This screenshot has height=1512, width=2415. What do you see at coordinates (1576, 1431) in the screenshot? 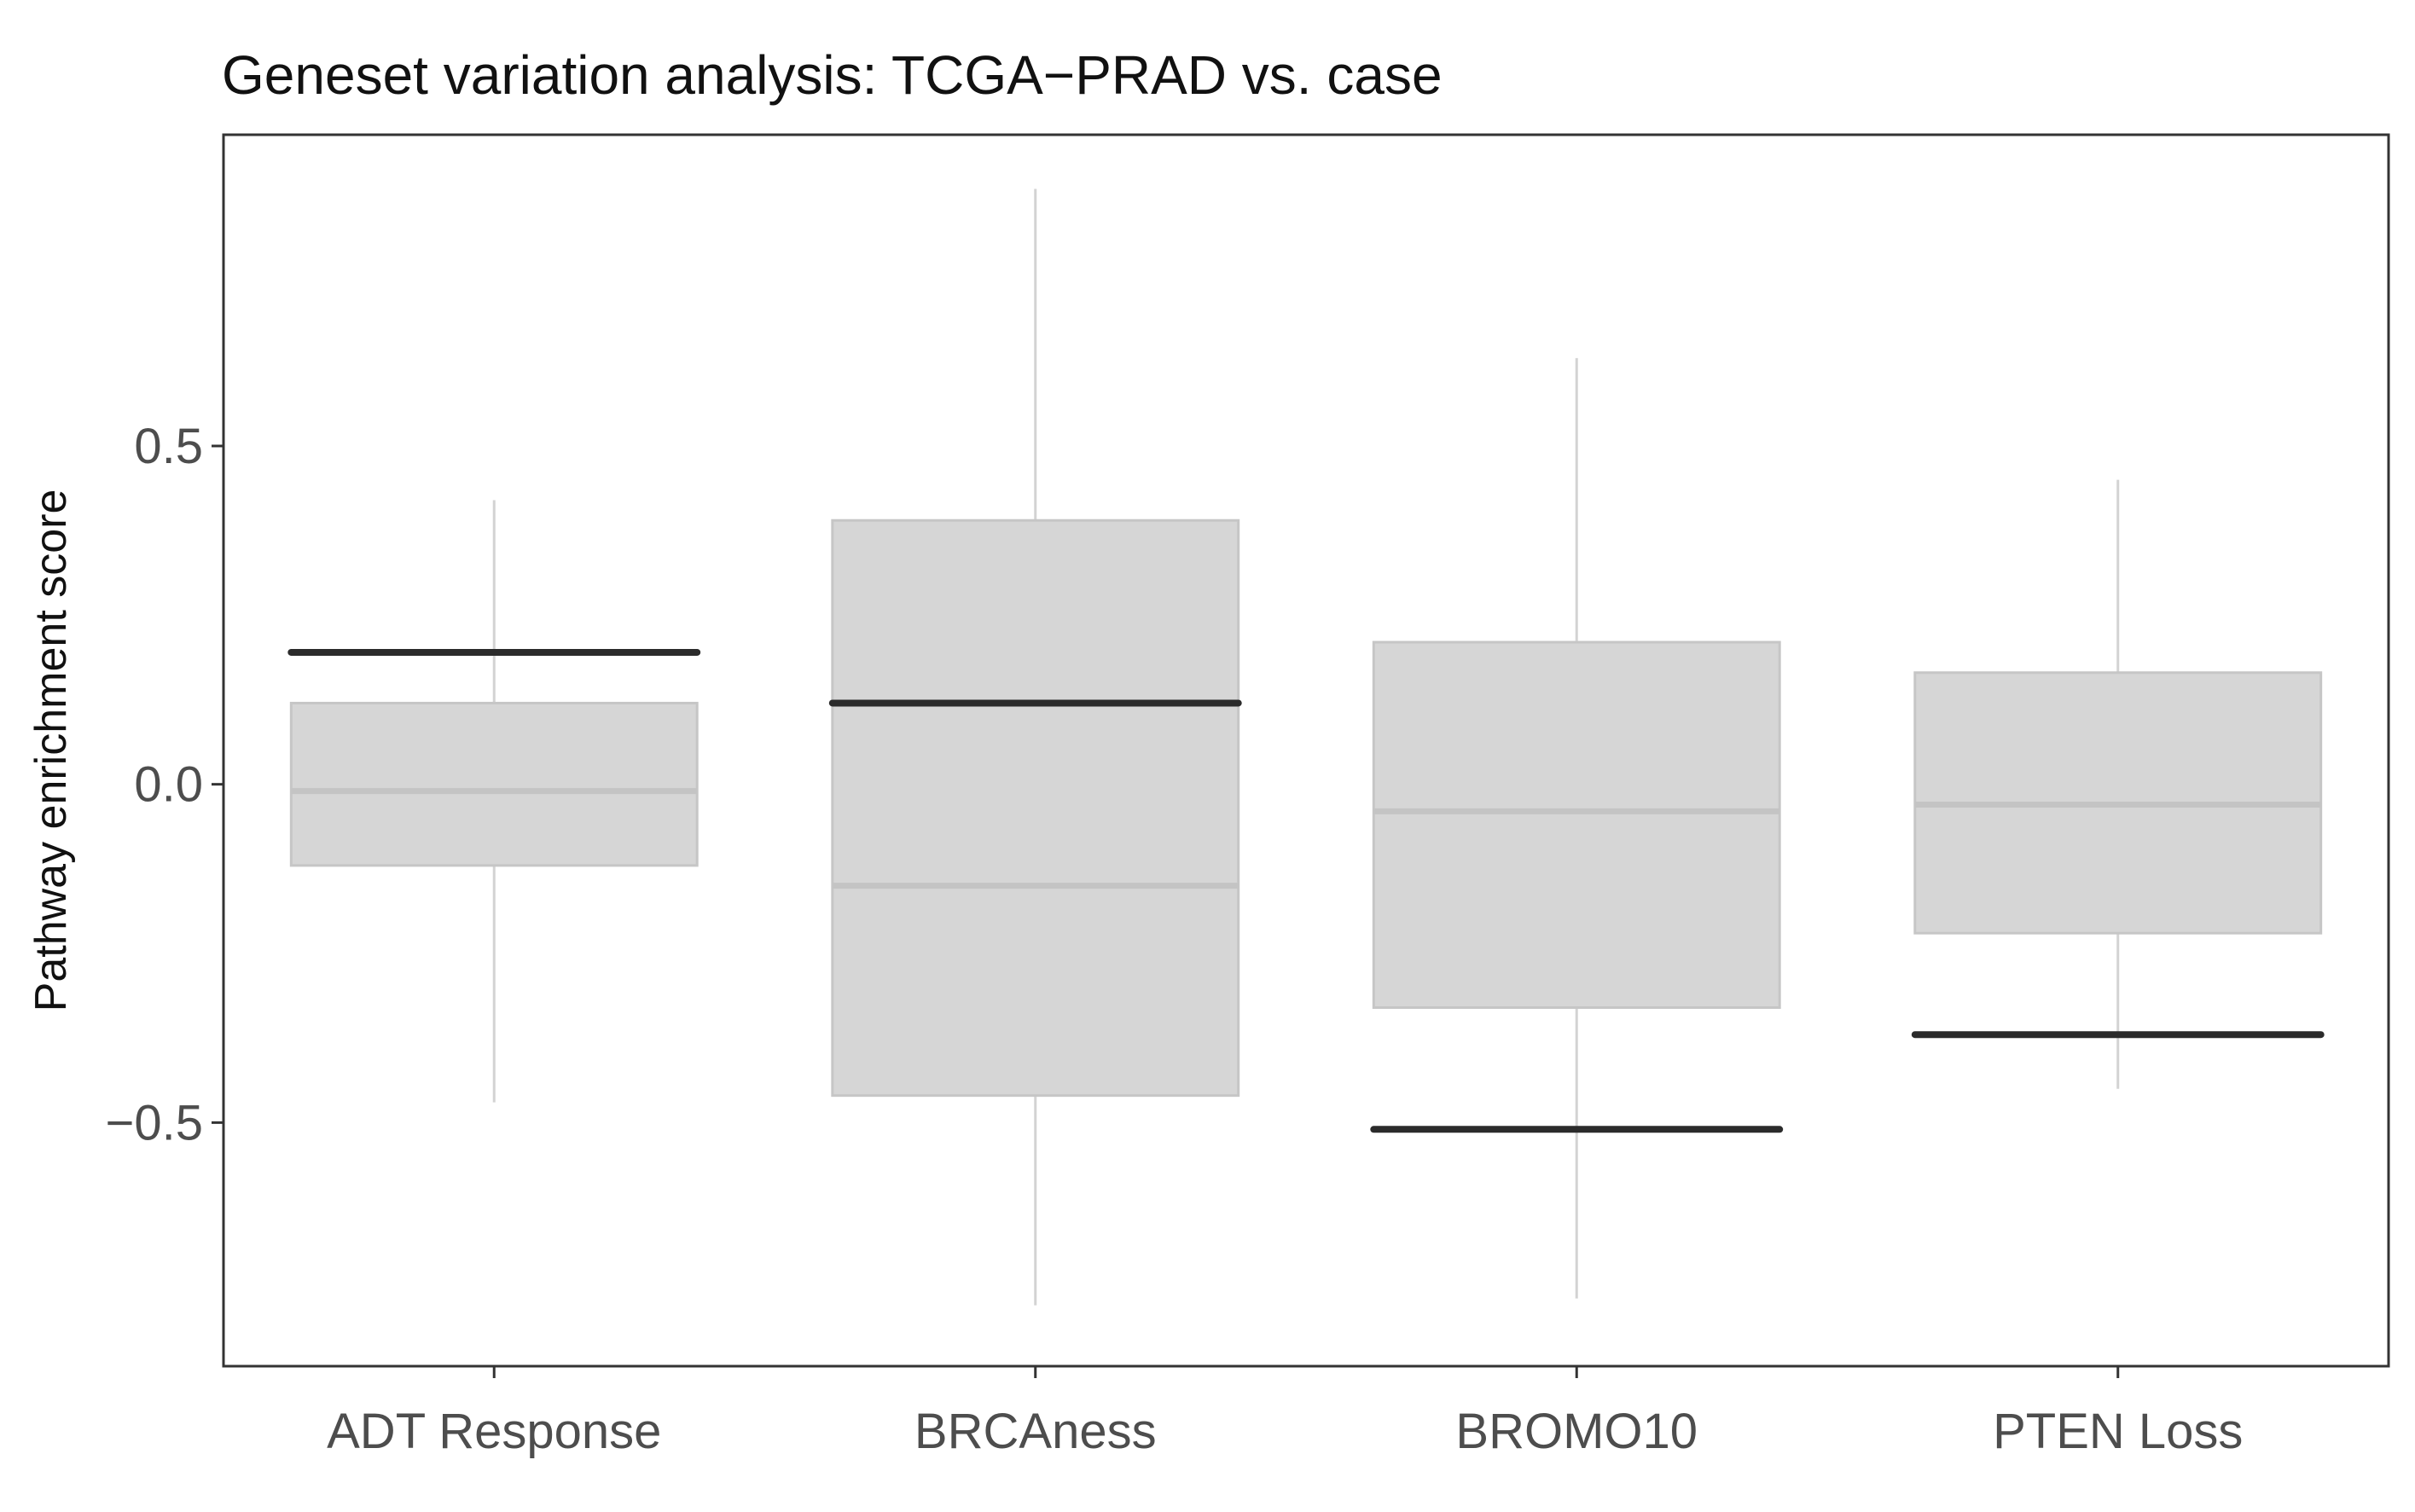
I see `x-tick-label: BROMO10` at bounding box center [1576, 1431].